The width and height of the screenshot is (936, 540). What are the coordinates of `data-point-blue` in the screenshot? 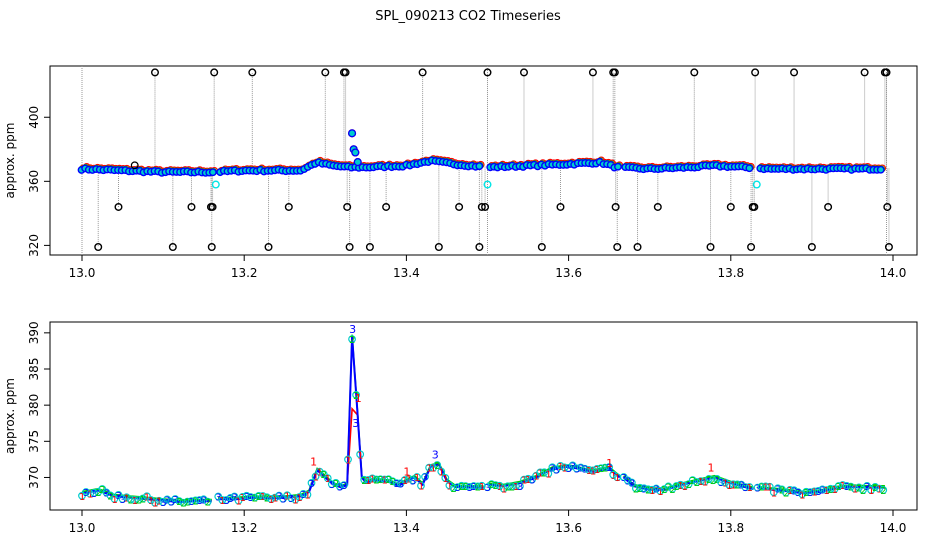 It's located at (479, 166).